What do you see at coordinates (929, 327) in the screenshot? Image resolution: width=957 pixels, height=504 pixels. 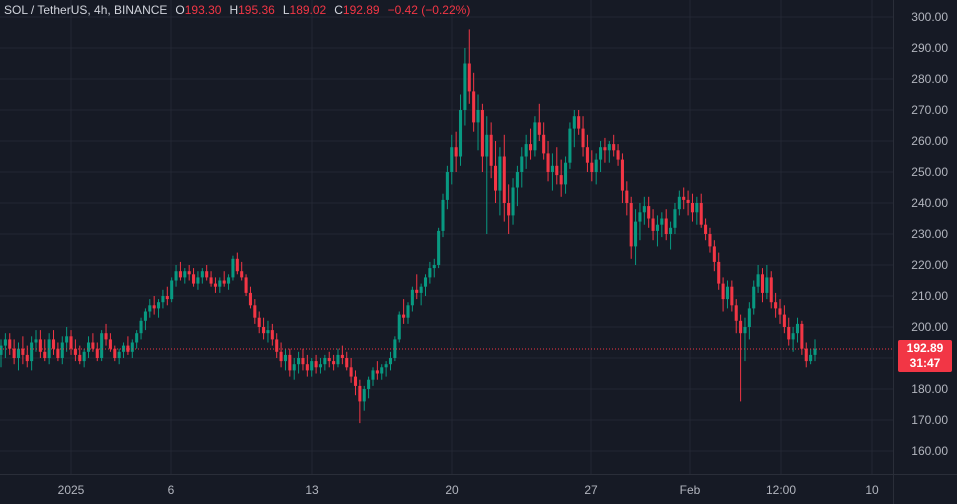 I see `y-tick-label: 200.00` at bounding box center [929, 327].